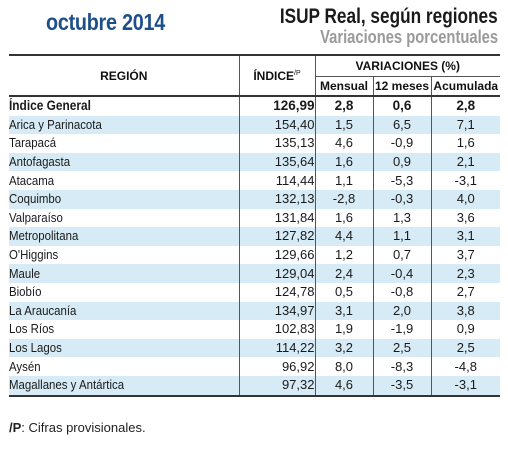  Describe the element at coordinates (402, 143) in the screenshot. I see `twelve-month-variation: -0,9` at that location.